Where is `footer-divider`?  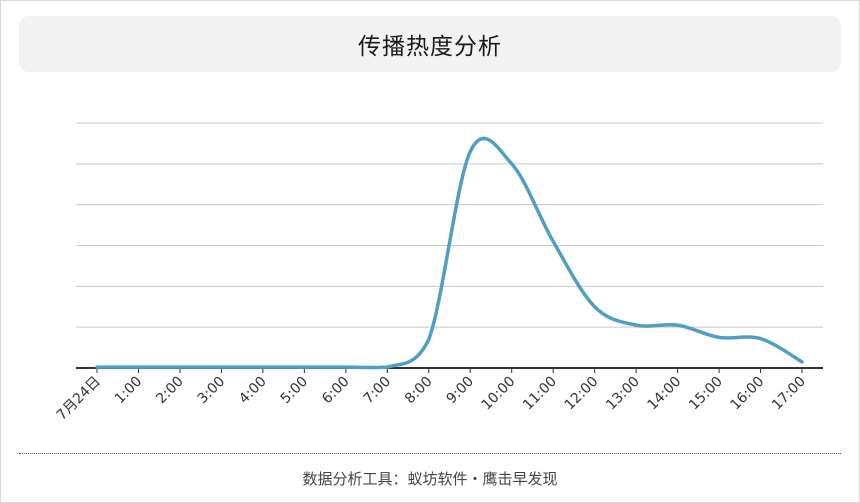 footer-divider is located at coordinates (430, 453).